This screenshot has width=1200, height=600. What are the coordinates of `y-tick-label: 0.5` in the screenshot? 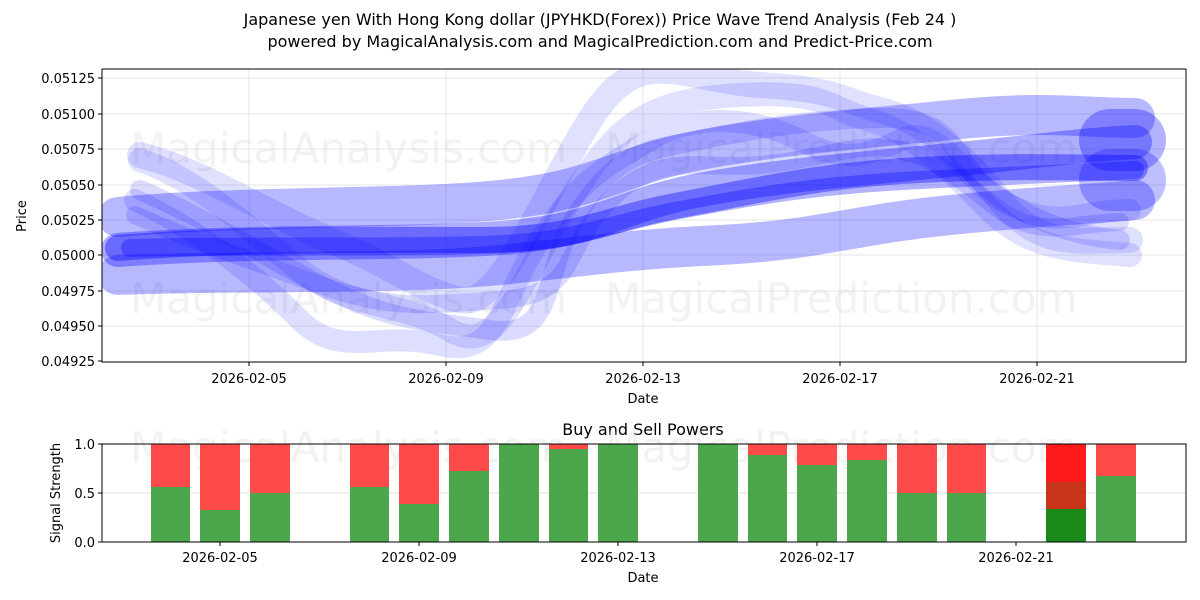 It's located at (84, 494).